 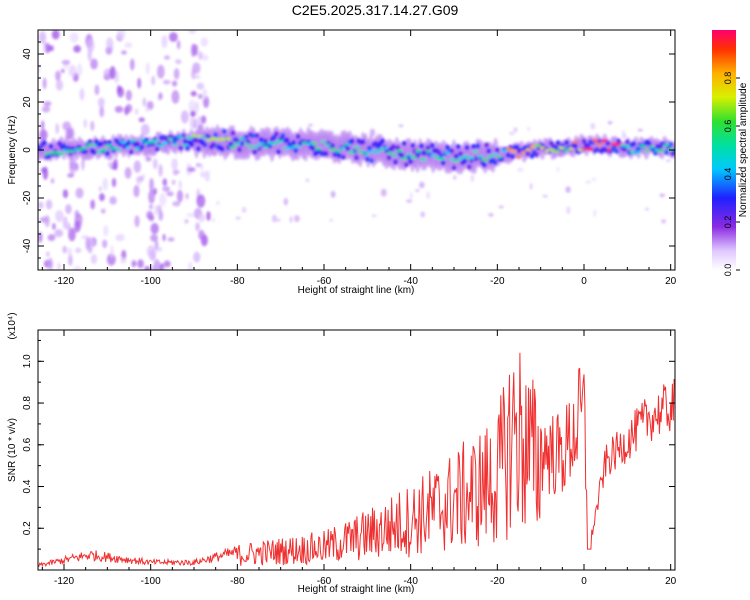 What do you see at coordinates (728, 270) in the screenshot?
I see `colorbar-tick-label: 0.0` at bounding box center [728, 270].